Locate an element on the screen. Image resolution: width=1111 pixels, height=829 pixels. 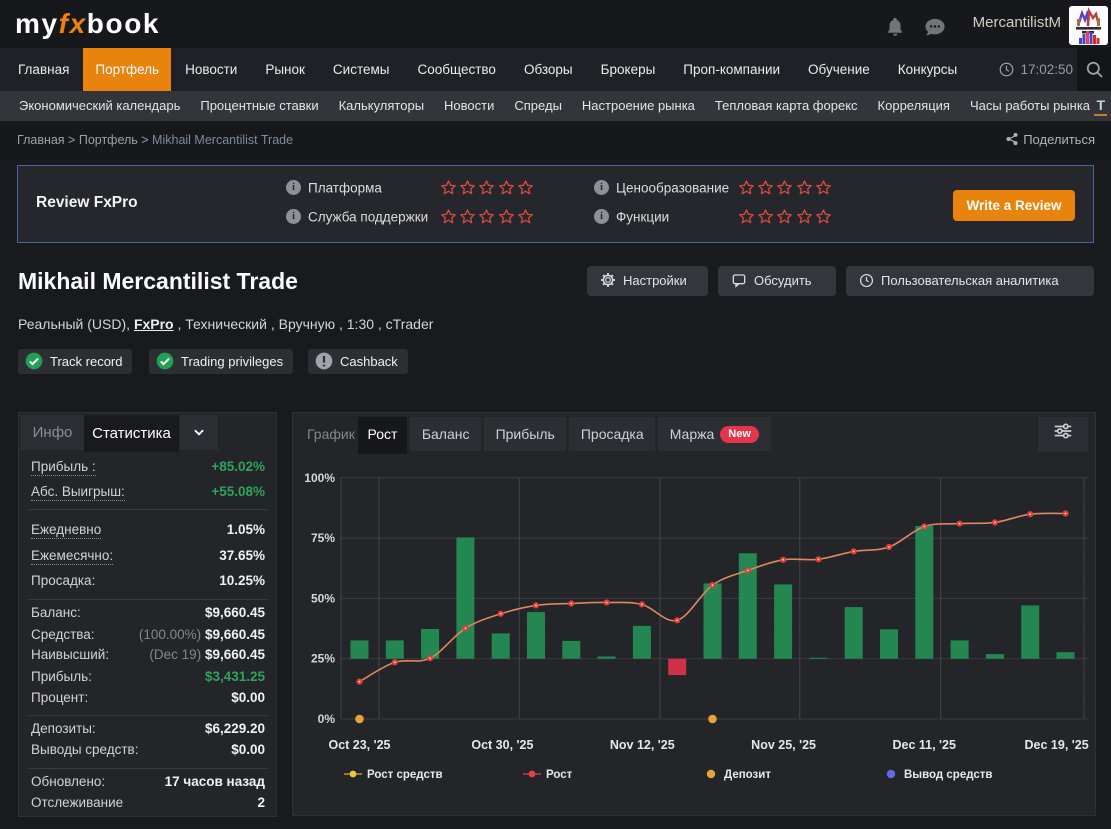
svg-text: Nov 12, '25 is located at coordinates (642, 745).